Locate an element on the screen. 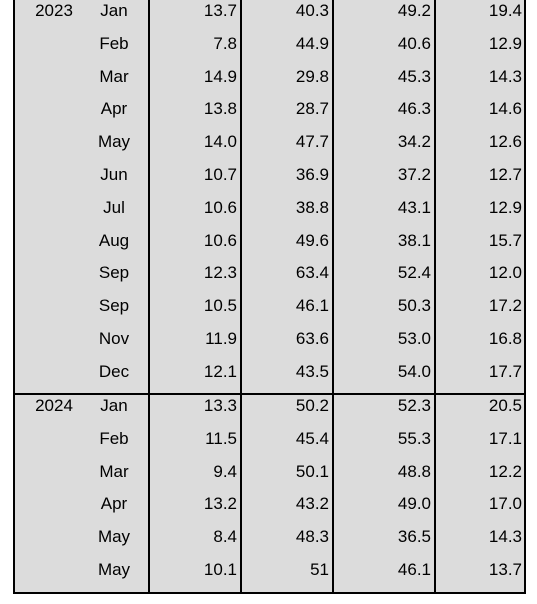 This screenshot has width=537, height=604. value-cell: 12.0 is located at coordinates (505, 273).